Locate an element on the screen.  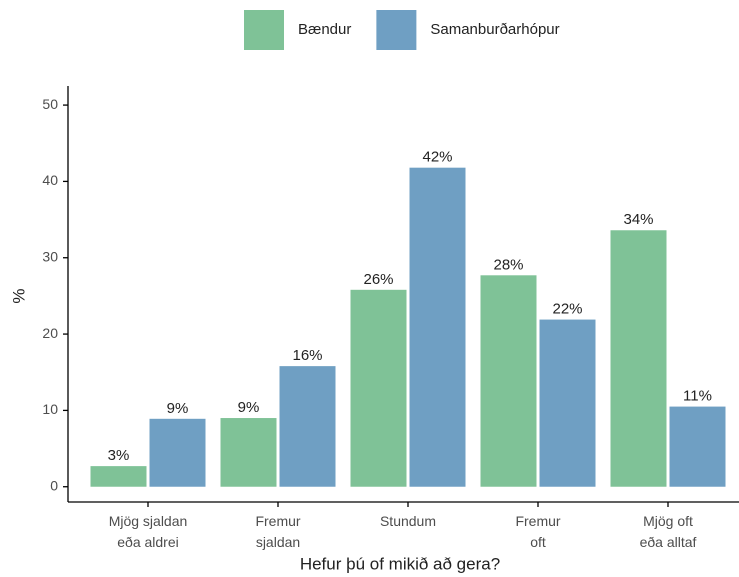
value-label: 34% is located at coordinates (638, 219).